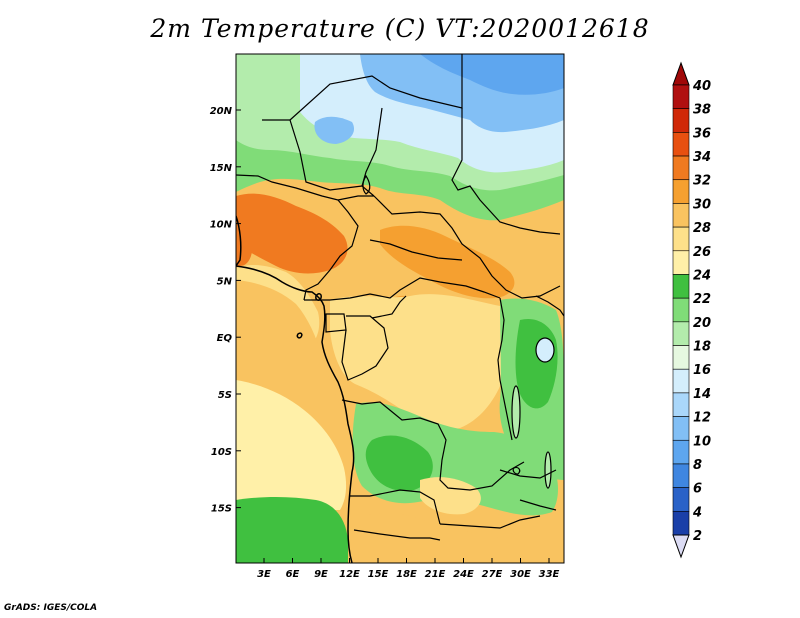 The width and height of the screenshot is (800, 618). What do you see at coordinates (548, 470) in the screenshot?
I see `lake-malawi` at bounding box center [548, 470].